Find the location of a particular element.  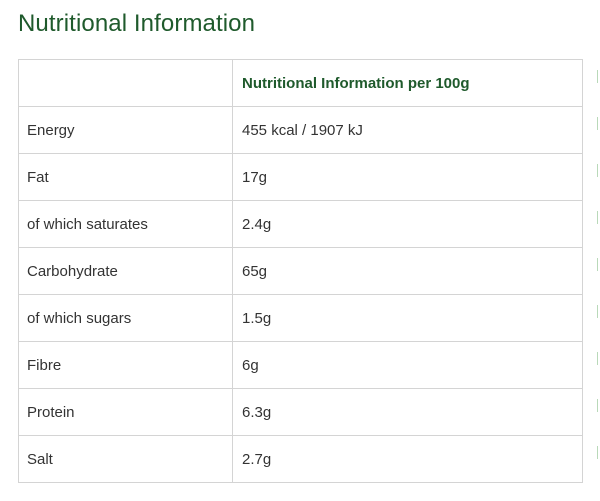

nutrient-value: 6.3g is located at coordinates (407, 412).